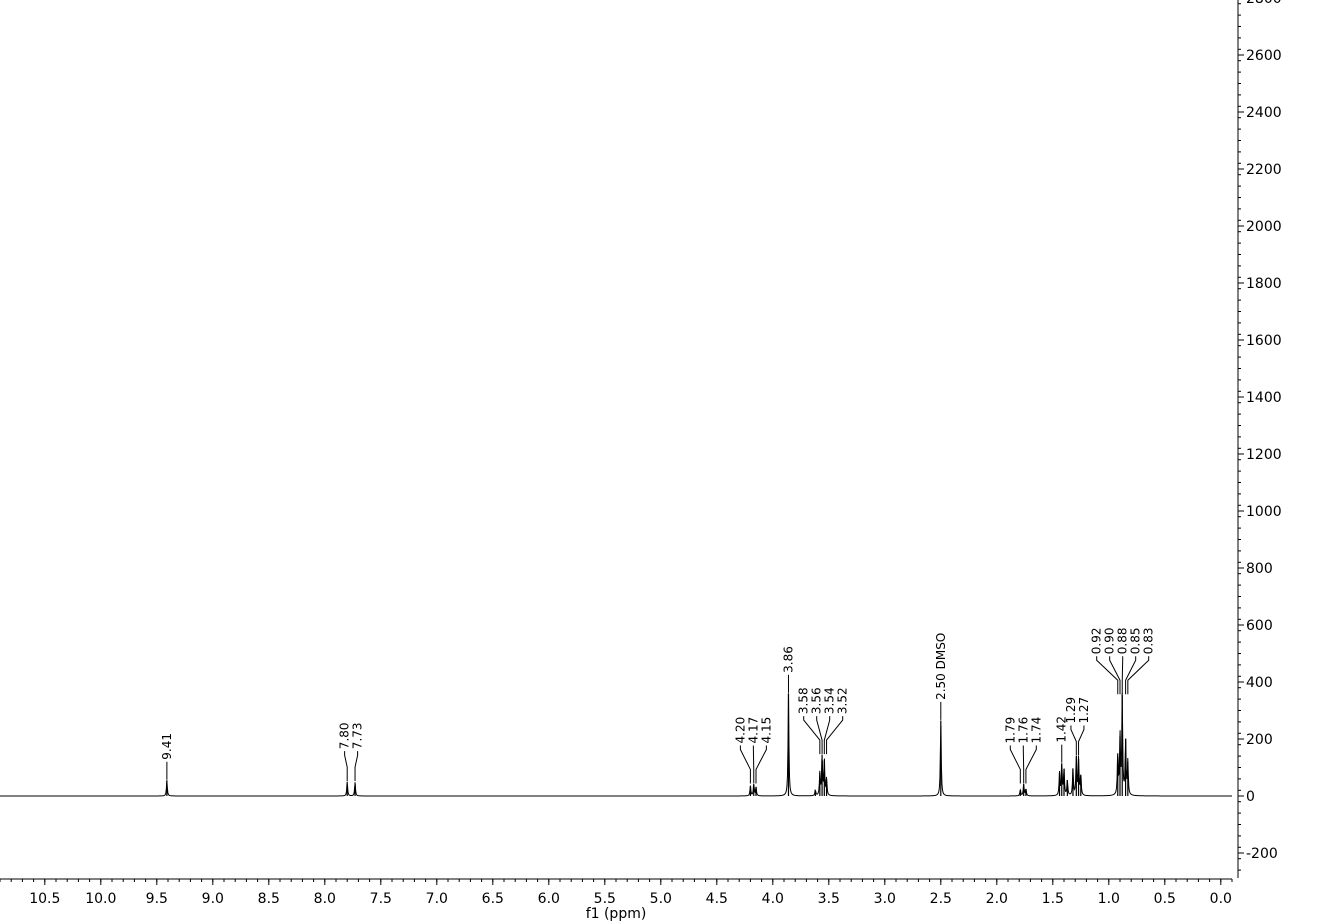  What do you see at coordinates (213, 899) in the screenshot?
I see `x-tick-label: 9.0` at bounding box center [213, 899].